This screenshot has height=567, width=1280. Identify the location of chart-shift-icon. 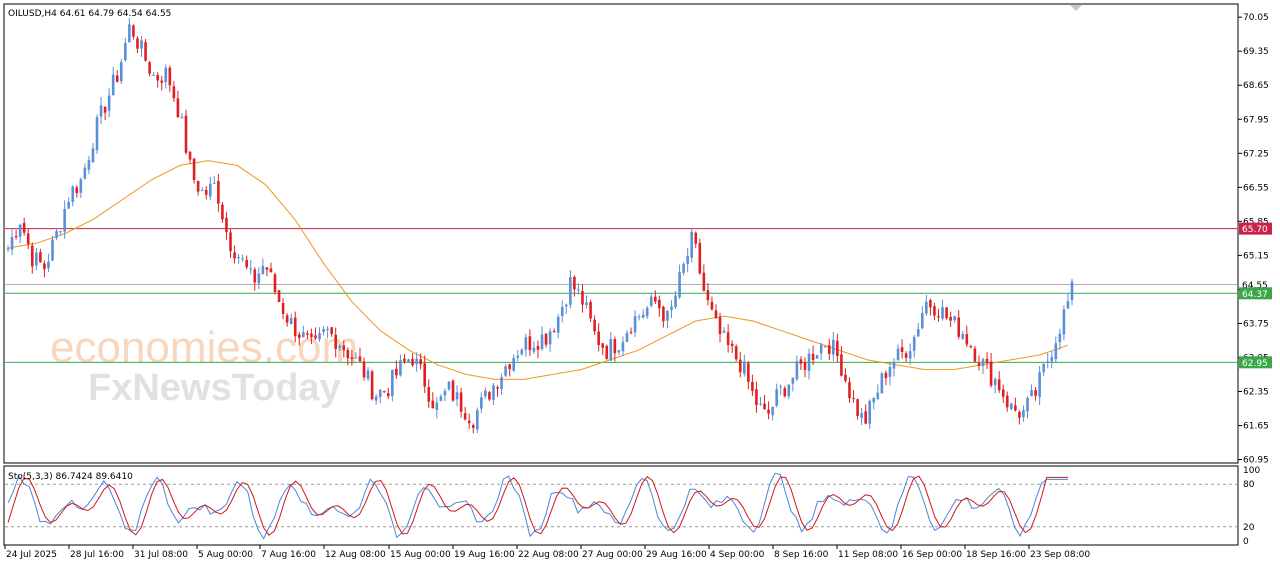
(1076, 8).